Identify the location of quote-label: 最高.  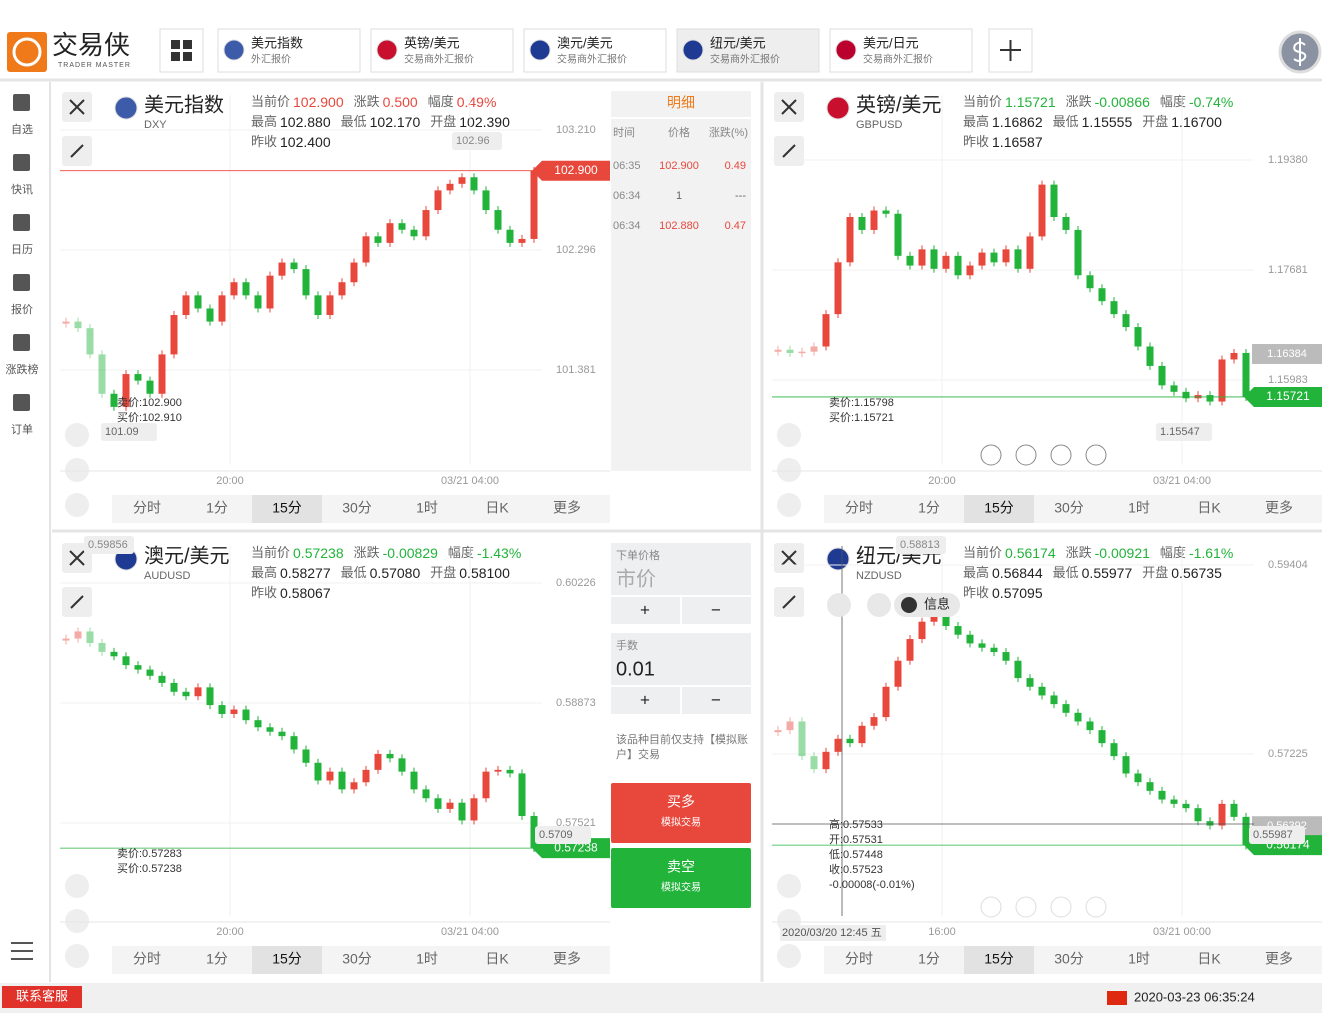
(264, 572).